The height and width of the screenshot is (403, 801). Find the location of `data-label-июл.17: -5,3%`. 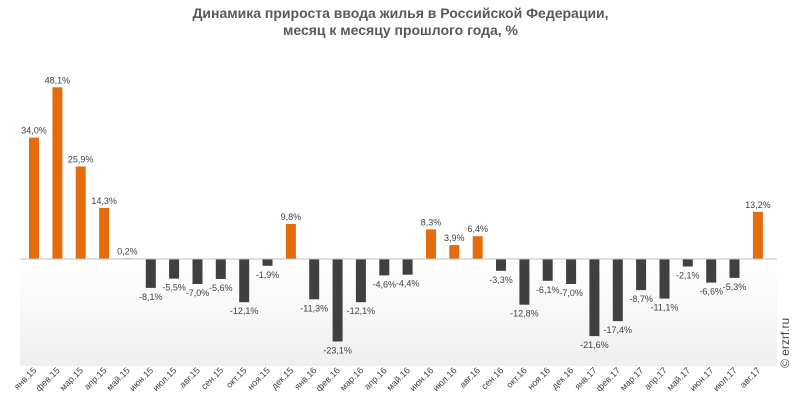

data-label-июл.17: -5,3% is located at coordinates (735, 287).